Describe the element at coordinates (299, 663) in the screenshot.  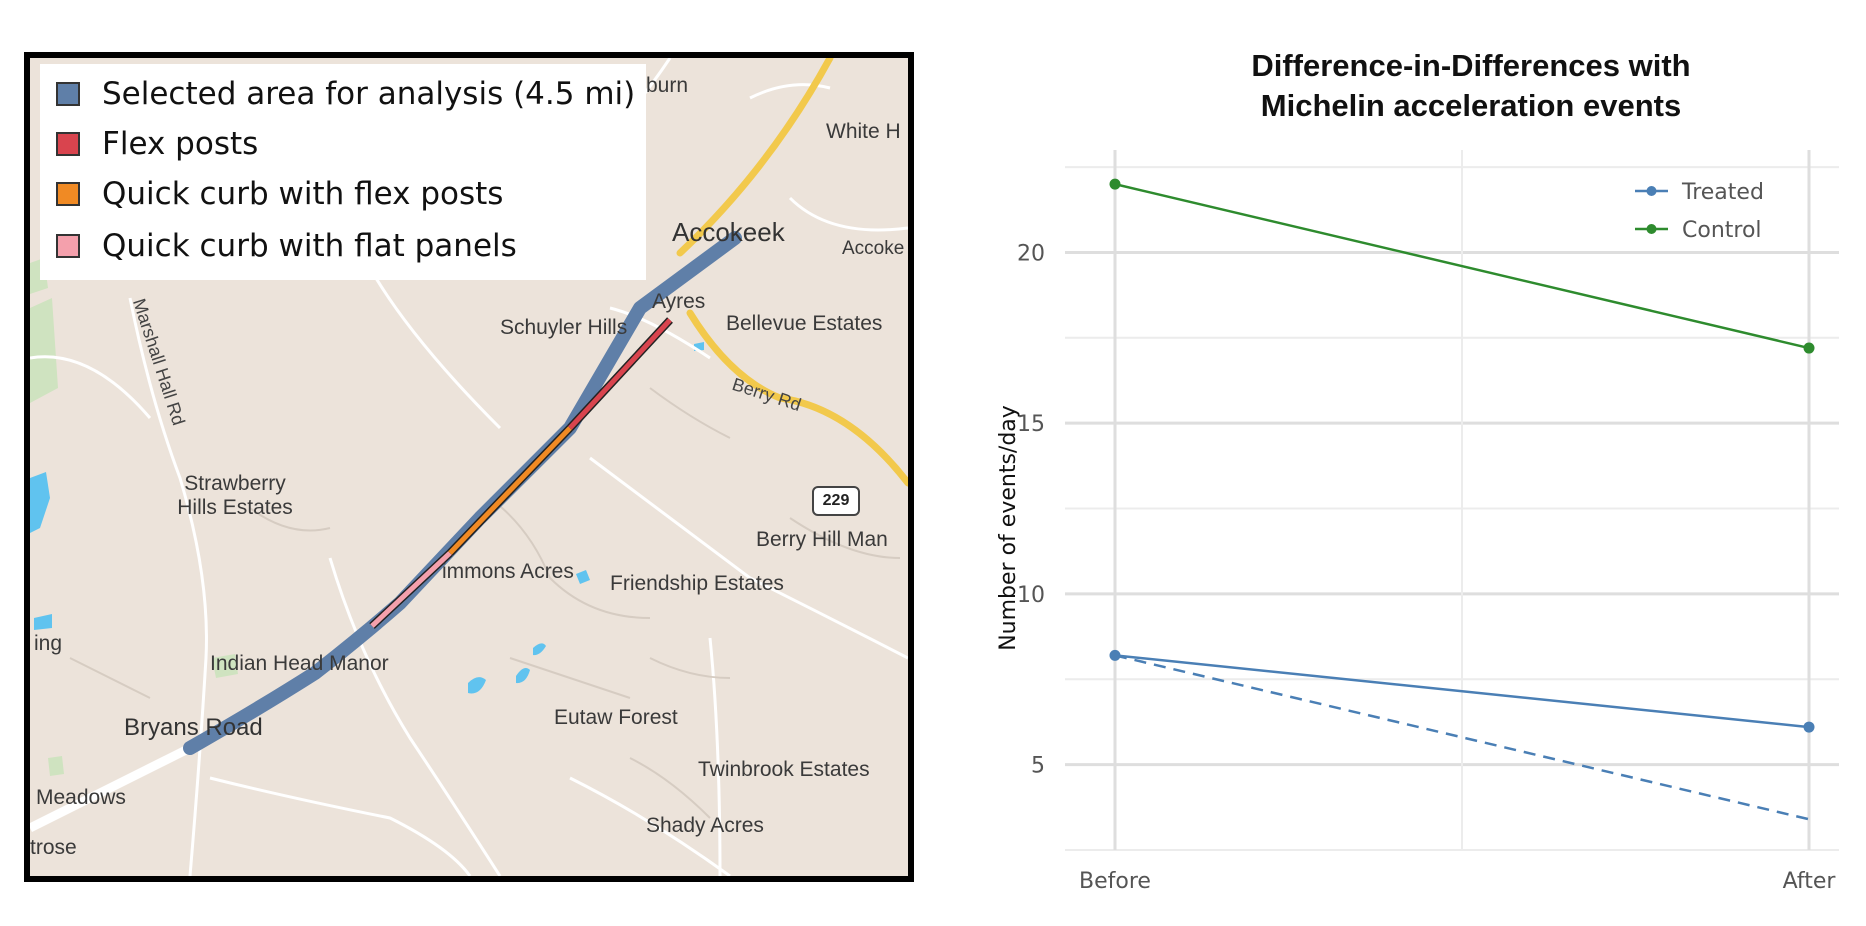
I see `place-label-indian-head-manor: Indian Head Manor` at that location.